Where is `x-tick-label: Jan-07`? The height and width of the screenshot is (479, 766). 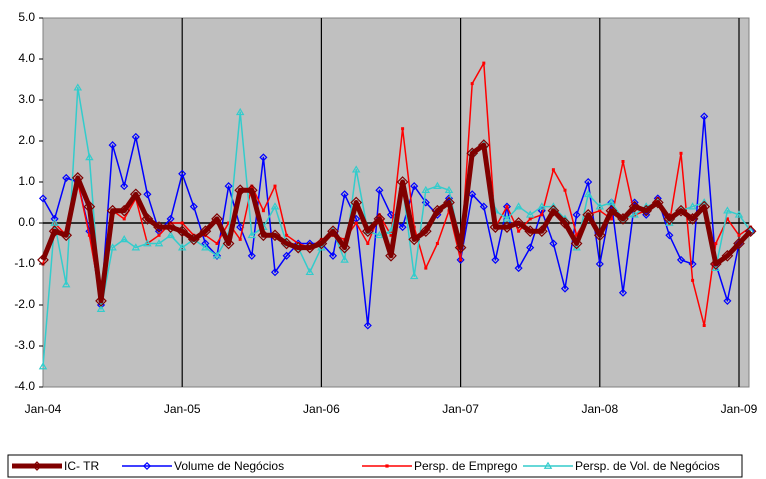
x-tick-label: Jan-07 is located at coordinates (460, 409).